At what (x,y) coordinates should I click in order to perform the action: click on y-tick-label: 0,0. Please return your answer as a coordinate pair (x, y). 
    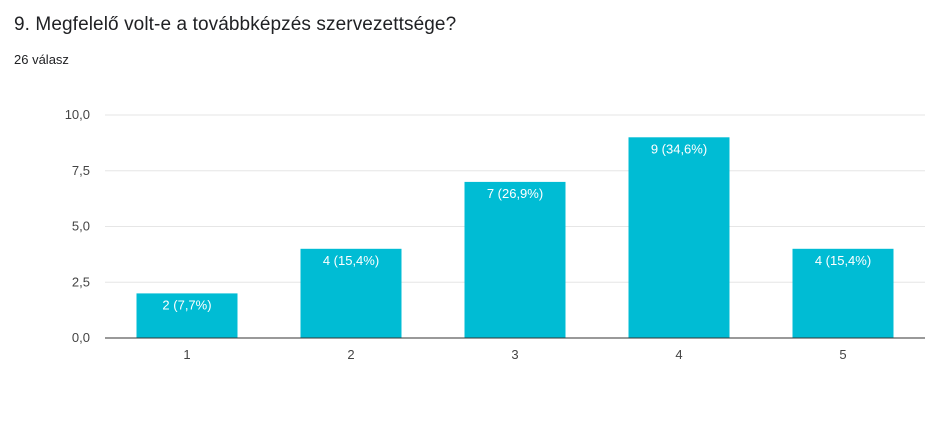
    Looking at the image, I should click on (81, 337).